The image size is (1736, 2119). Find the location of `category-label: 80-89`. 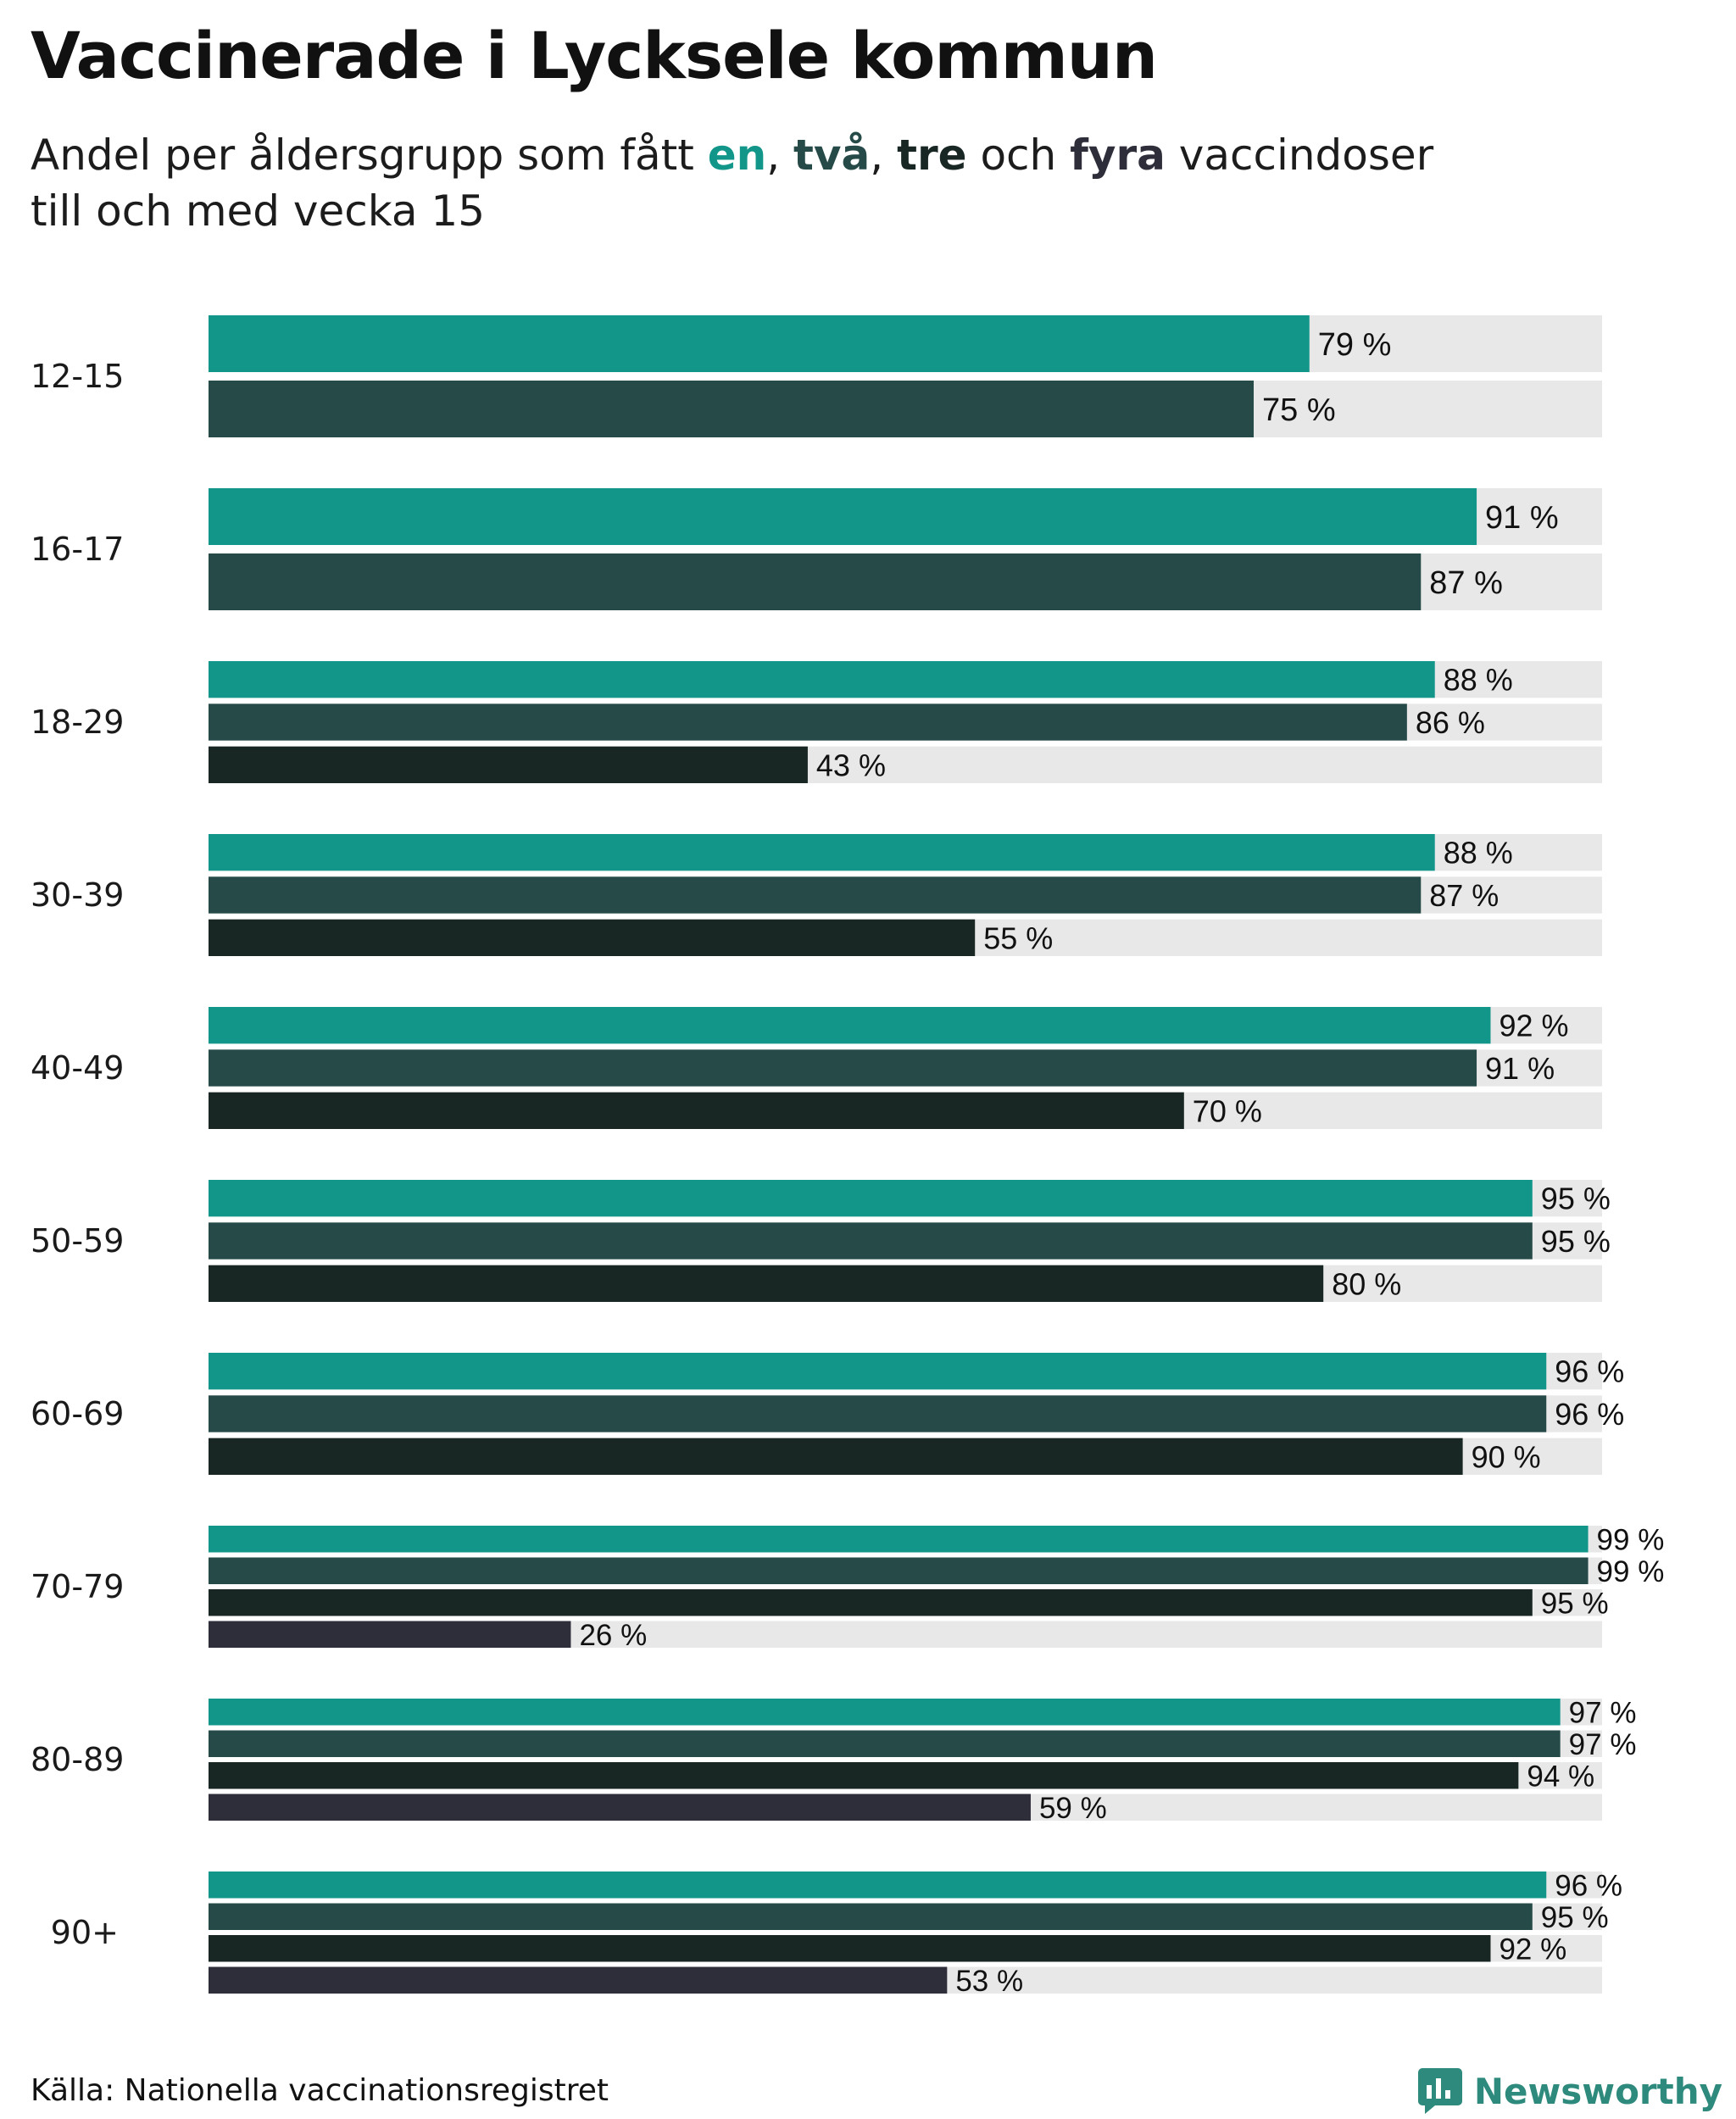

category-label: 80-89 is located at coordinates (77, 1760).